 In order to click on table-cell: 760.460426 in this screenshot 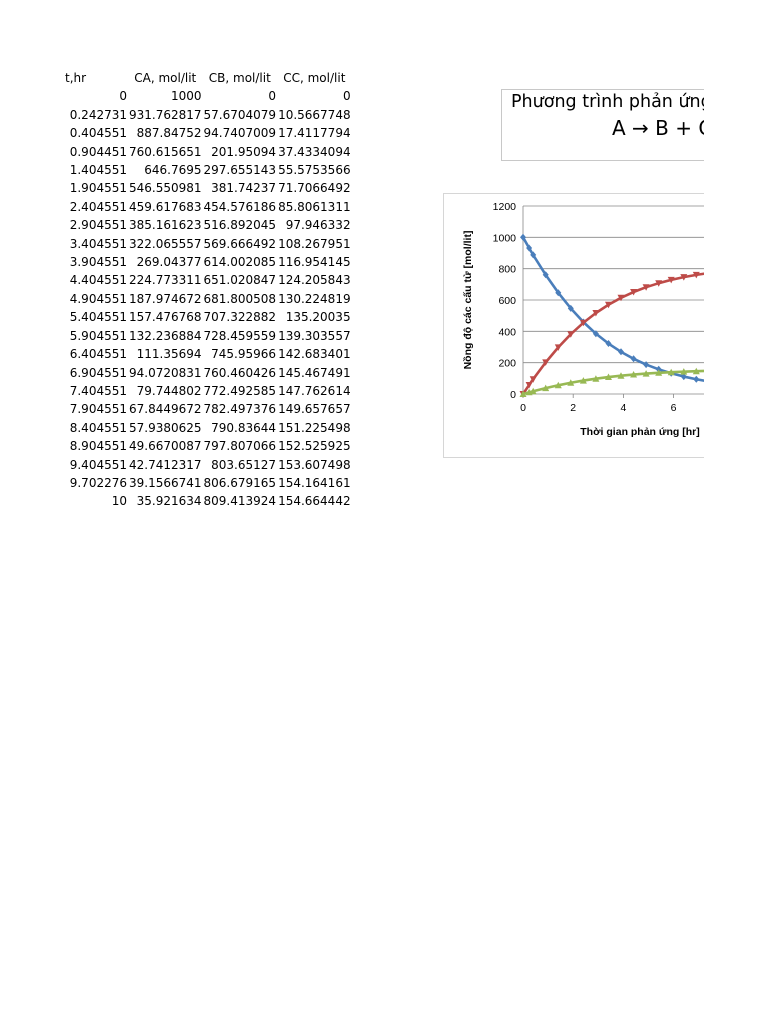, I will do `click(240, 372)`.